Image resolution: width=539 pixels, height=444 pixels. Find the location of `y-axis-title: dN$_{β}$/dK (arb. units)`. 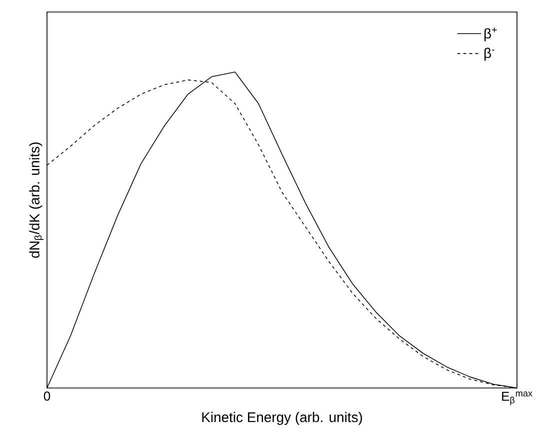

y-axis-title: dN$_{β}$/dK (arb. units) is located at coordinates (36, 200).